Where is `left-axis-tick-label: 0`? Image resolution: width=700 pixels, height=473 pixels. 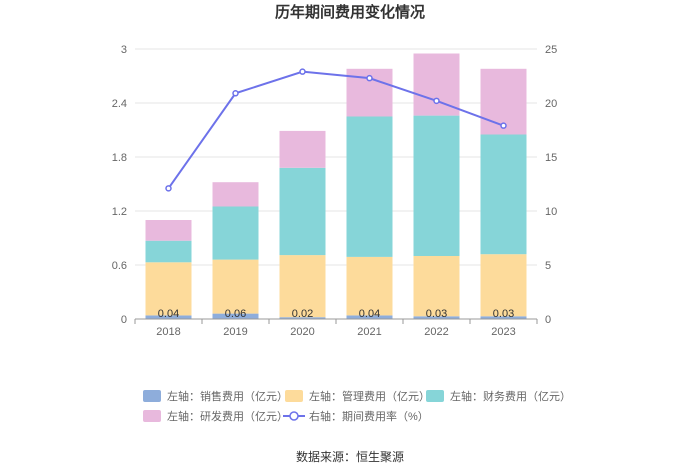
left-axis-tick-label: 0 is located at coordinates (124, 320).